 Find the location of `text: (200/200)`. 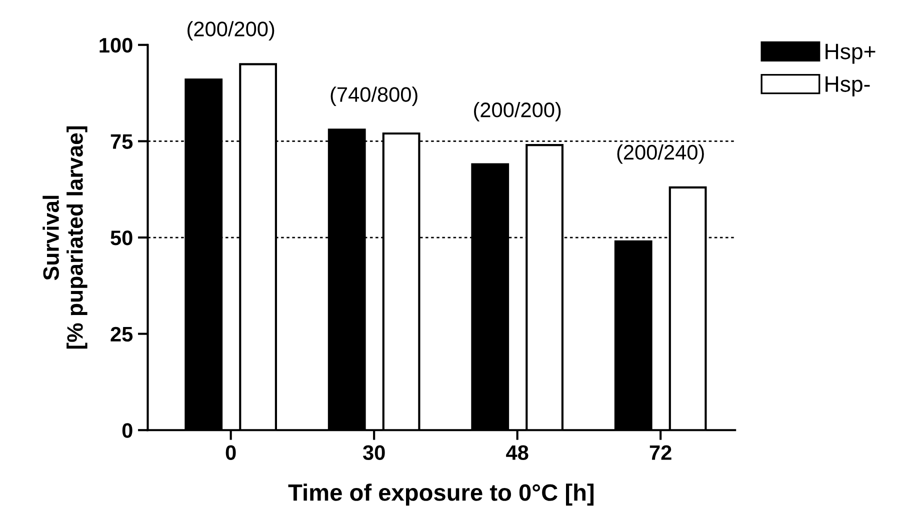

text: (200/200) is located at coordinates (231, 31).